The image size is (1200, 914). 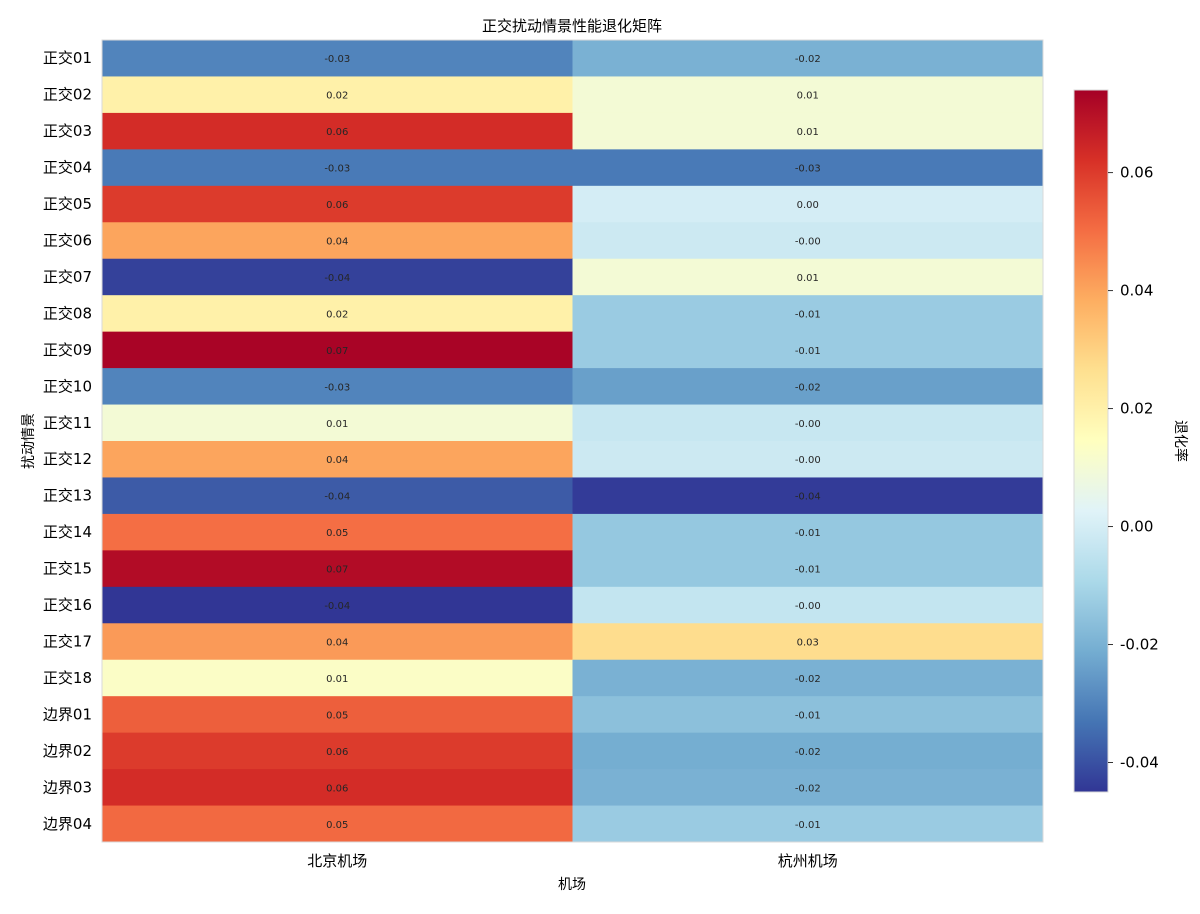 I want to click on row-label: 正交16, so click(x=67, y=605).